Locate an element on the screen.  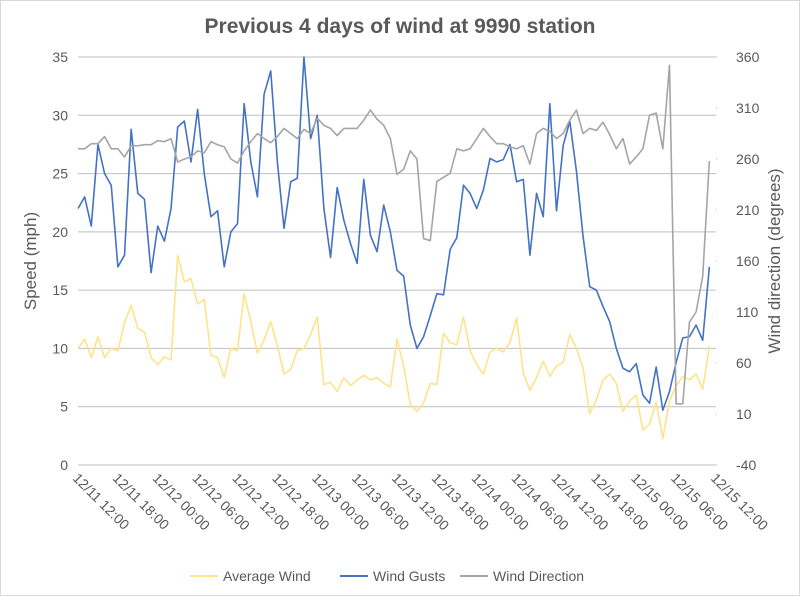
y-tick-label: 15 is located at coordinates (60, 290).